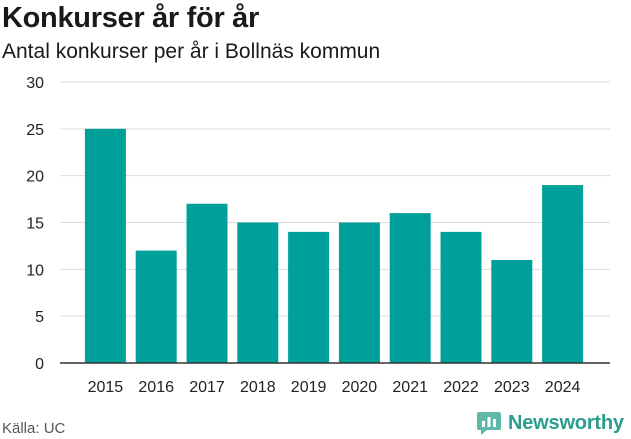 This screenshot has height=439, width=631. Describe the element at coordinates (309, 387) in the screenshot. I see `x-tick-label: 2019` at that location.